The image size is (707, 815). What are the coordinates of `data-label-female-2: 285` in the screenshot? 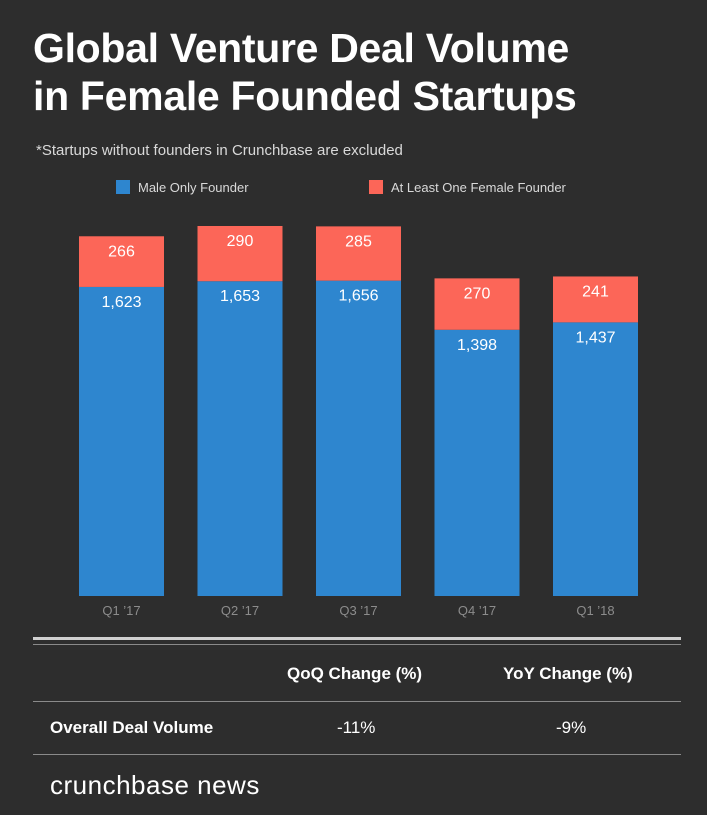 It's located at (358, 241).